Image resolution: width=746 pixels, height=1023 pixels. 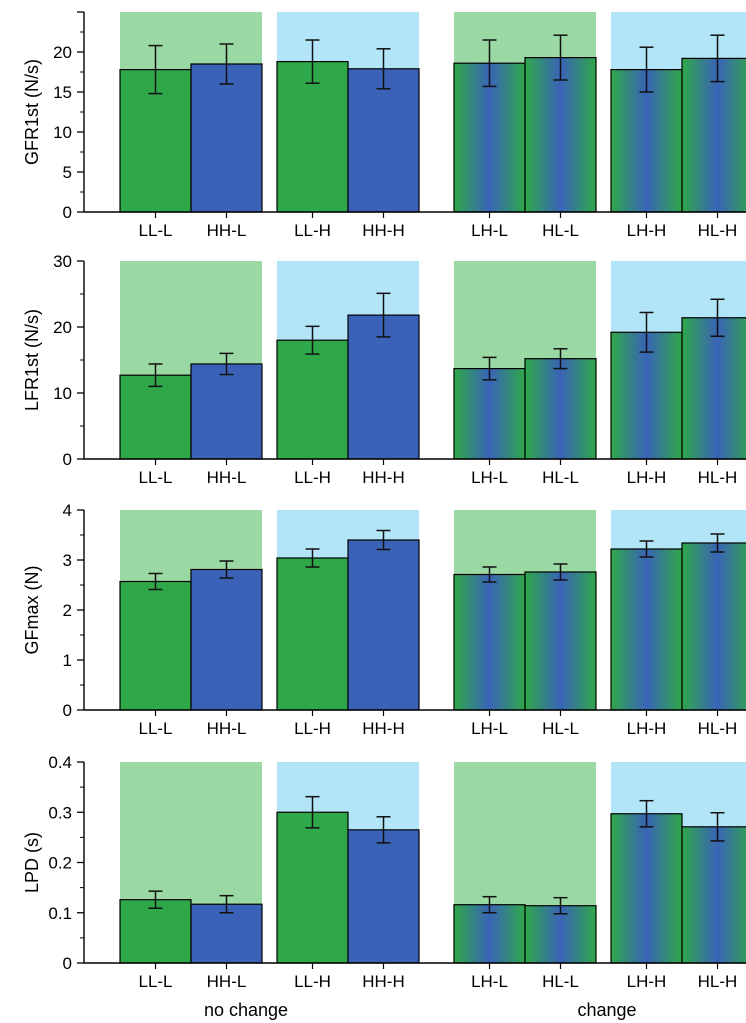 I want to click on y-tick-label: 0.4, so click(x=60, y=762).